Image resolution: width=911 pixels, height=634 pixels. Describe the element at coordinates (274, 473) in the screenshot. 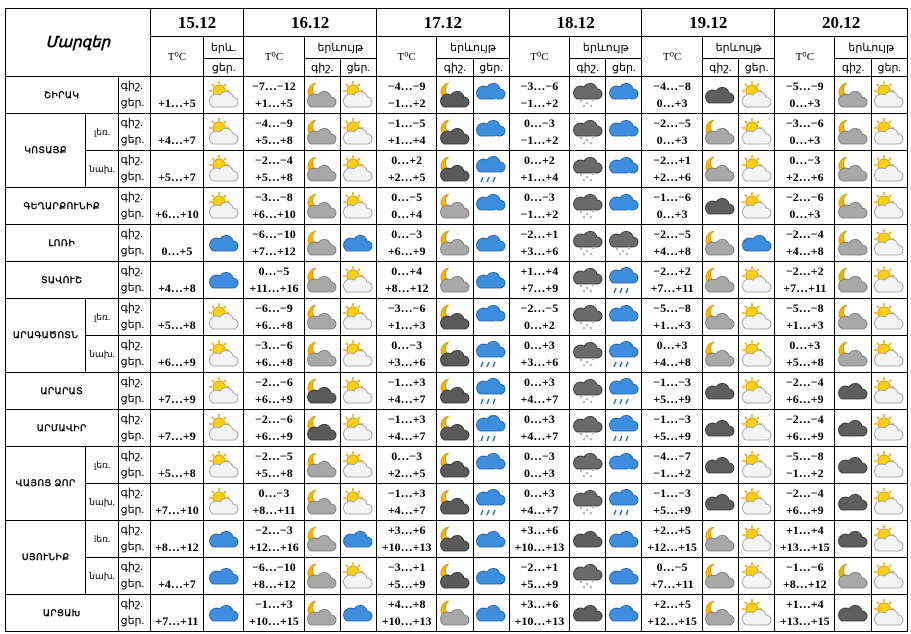

I see `day-temp: +5…+8` at that location.